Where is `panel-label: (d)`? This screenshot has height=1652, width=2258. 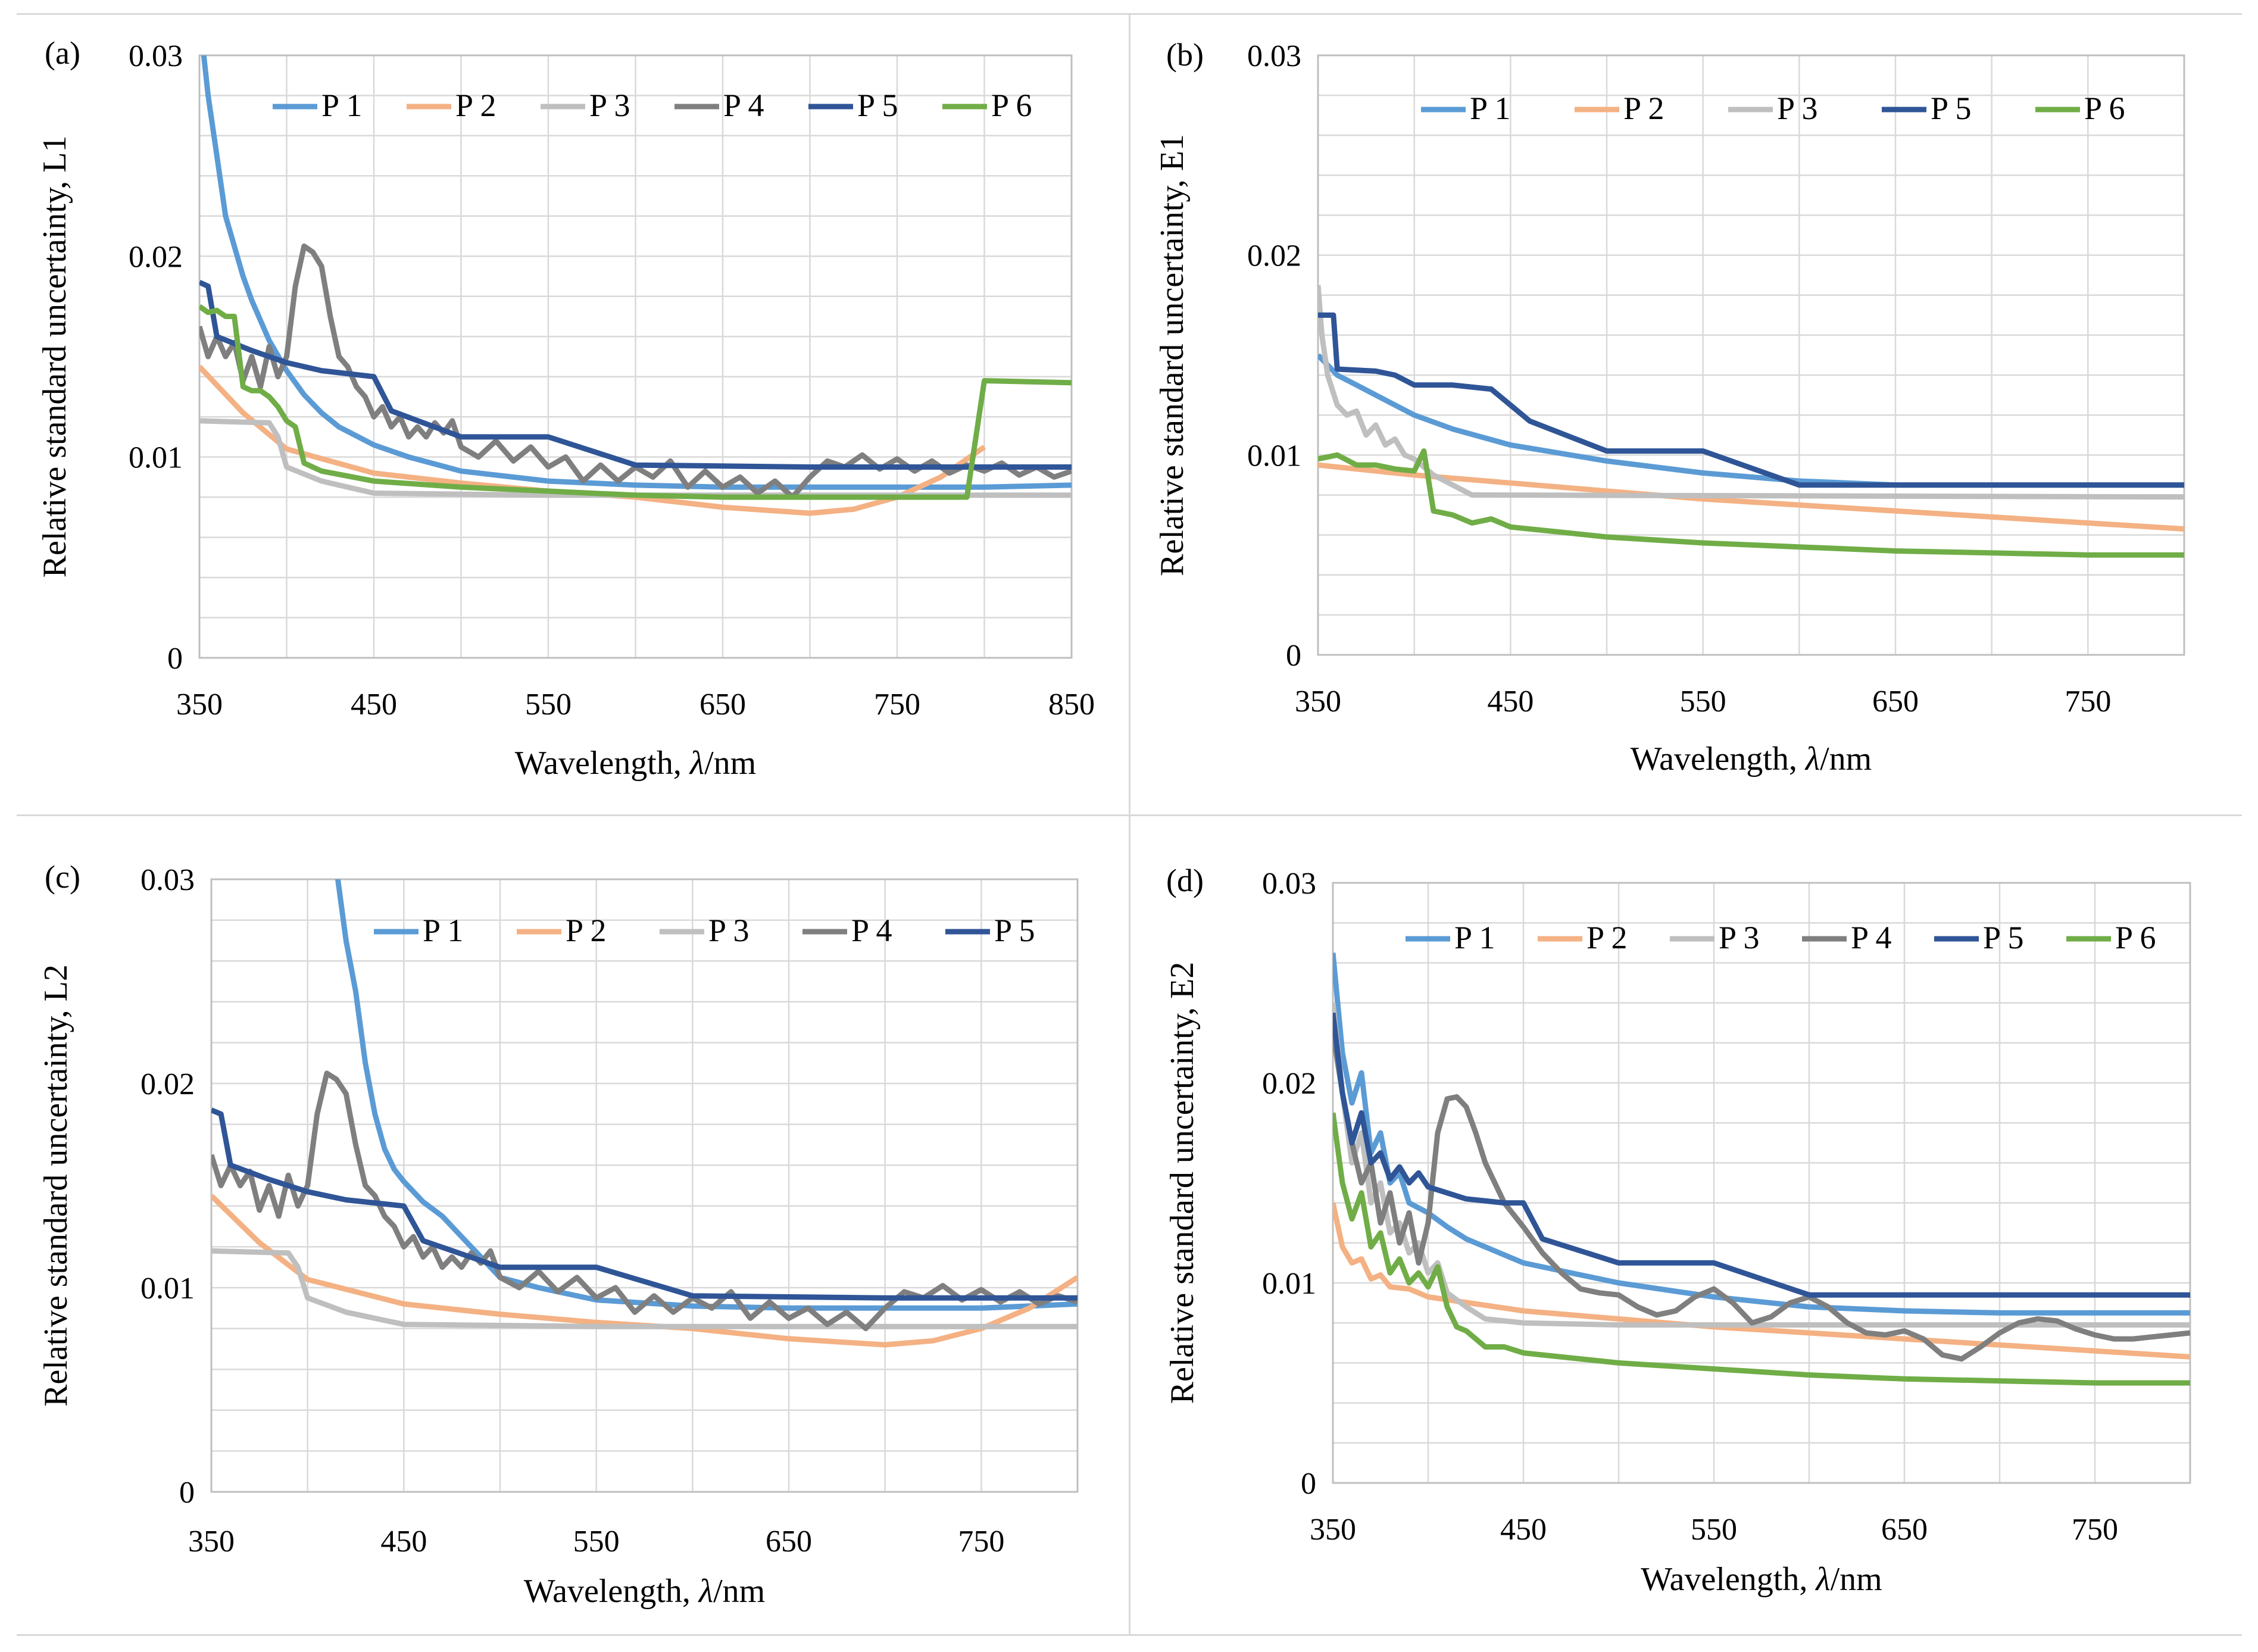 panel-label: (d) is located at coordinates (1185, 880).